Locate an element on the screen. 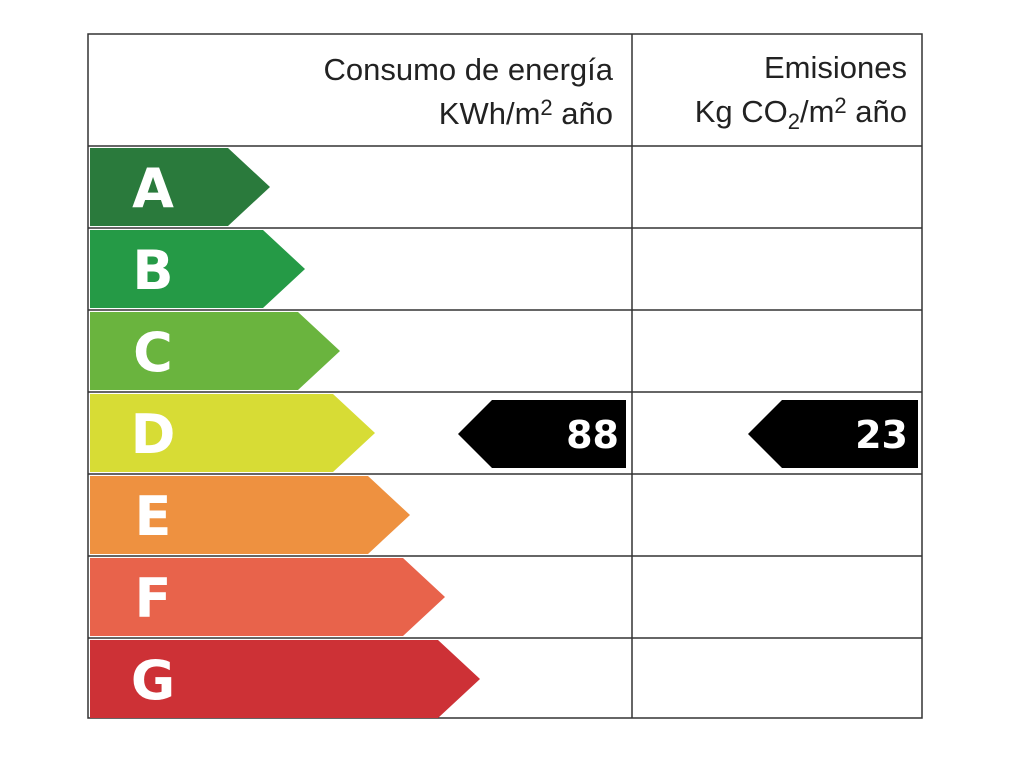 The width and height of the screenshot is (1020, 765). energy-unit: KWh/m2 año is located at coordinates (526, 113).